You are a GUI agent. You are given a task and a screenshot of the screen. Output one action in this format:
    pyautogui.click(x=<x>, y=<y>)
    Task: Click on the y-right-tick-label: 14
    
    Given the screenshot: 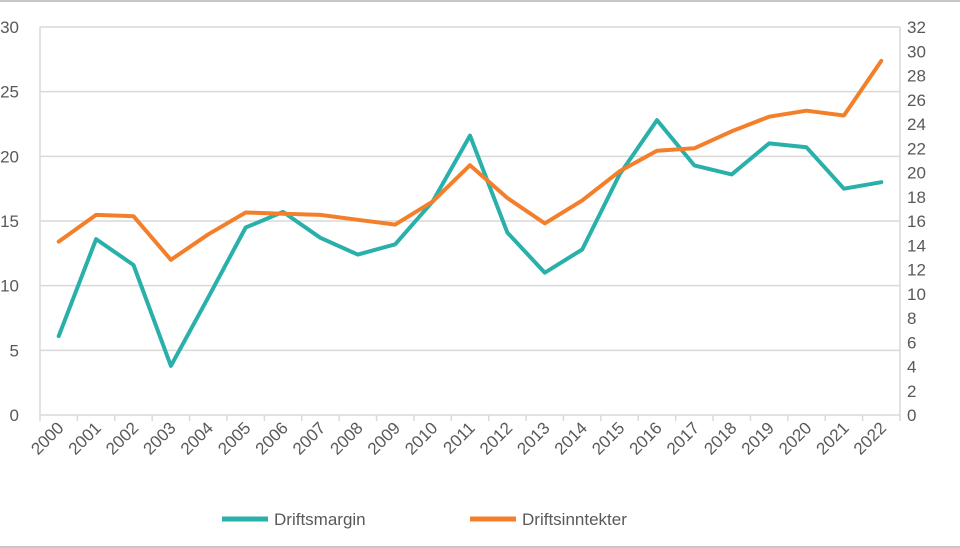 What is the action you would take?
    pyautogui.click(x=916, y=245)
    